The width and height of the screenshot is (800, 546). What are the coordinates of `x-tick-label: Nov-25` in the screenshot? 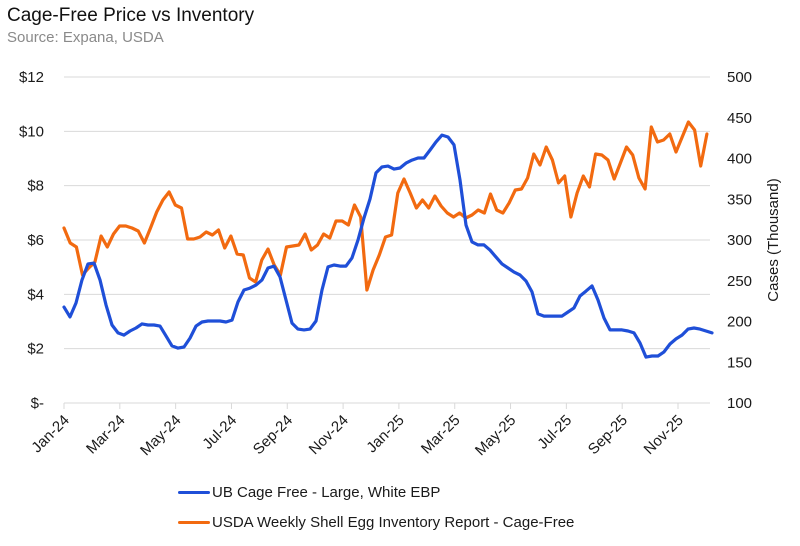 It's located at (664, 435).